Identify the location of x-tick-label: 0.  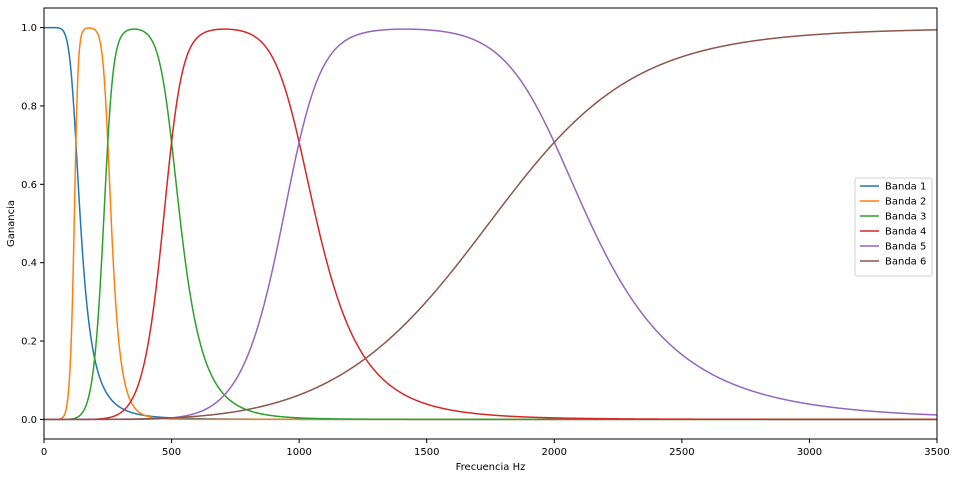
(44, 452).